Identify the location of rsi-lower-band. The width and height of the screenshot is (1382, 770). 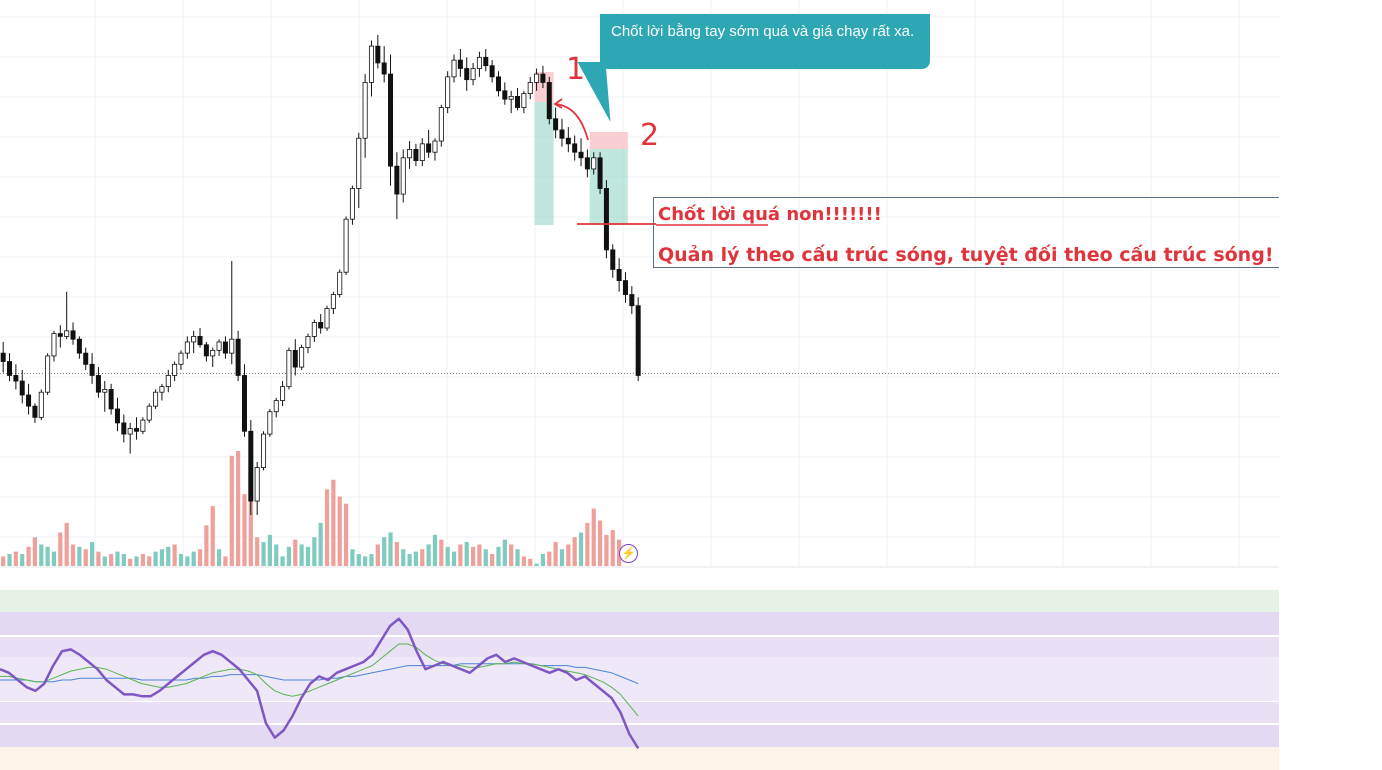
(639, 736).